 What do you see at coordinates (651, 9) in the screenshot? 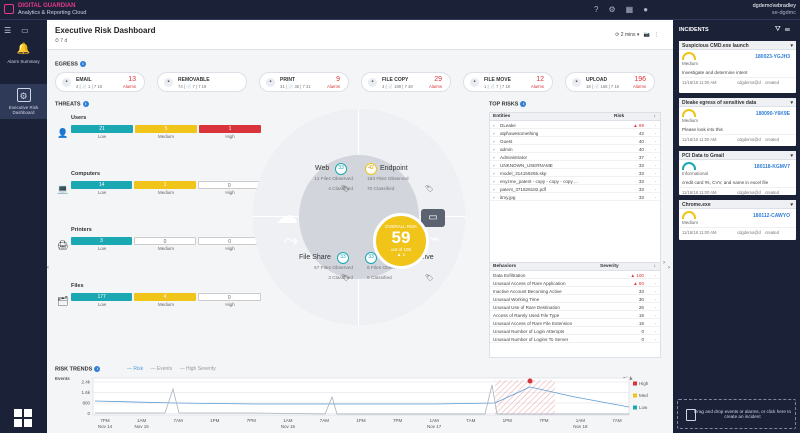
I see `notification-icon: ●` at bounding box center [651, 9].